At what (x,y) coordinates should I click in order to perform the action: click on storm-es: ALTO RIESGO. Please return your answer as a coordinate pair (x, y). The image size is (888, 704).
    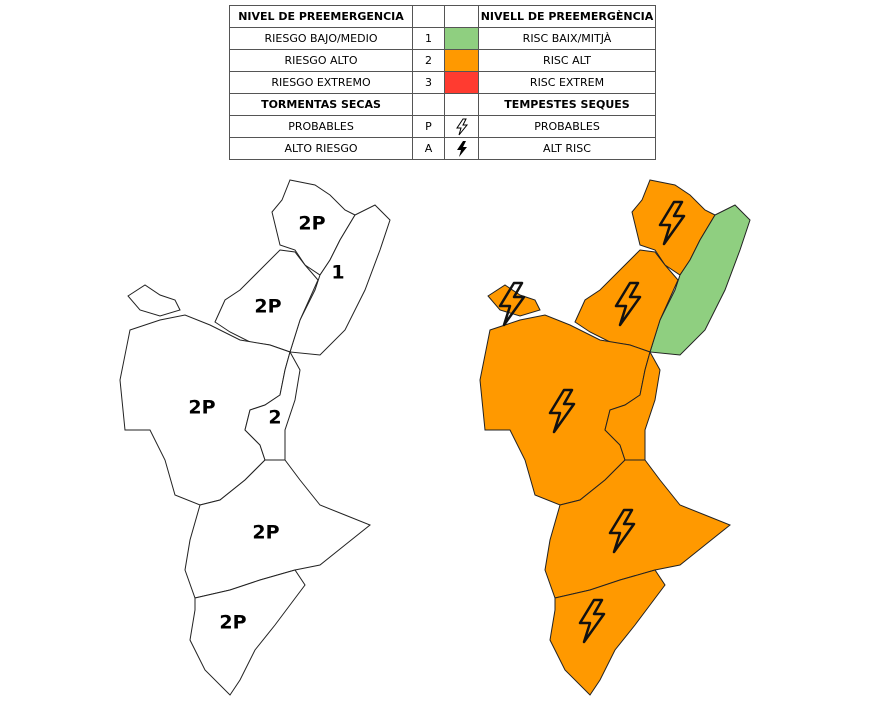
    Looking at the image, I should click on (321, 148).